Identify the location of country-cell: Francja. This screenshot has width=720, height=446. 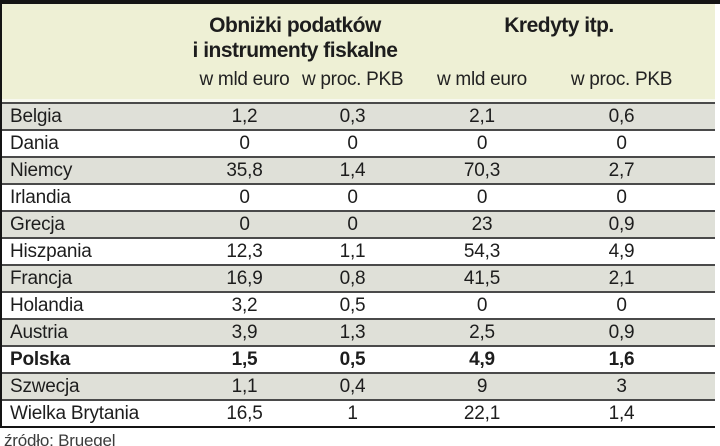
(94, 277).